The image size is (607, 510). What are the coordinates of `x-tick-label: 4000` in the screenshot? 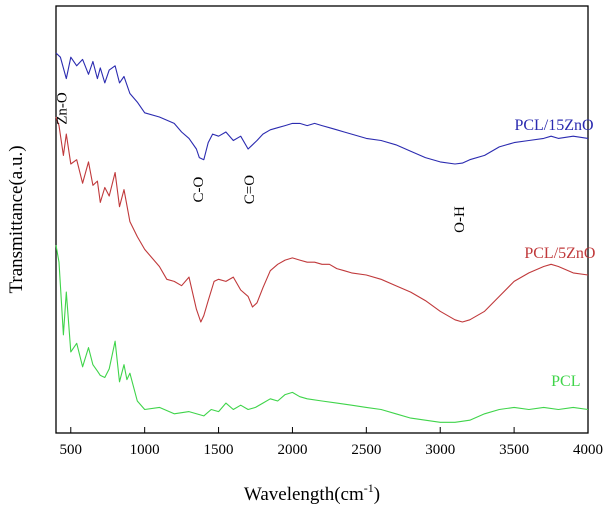 It's located at (588, 450).